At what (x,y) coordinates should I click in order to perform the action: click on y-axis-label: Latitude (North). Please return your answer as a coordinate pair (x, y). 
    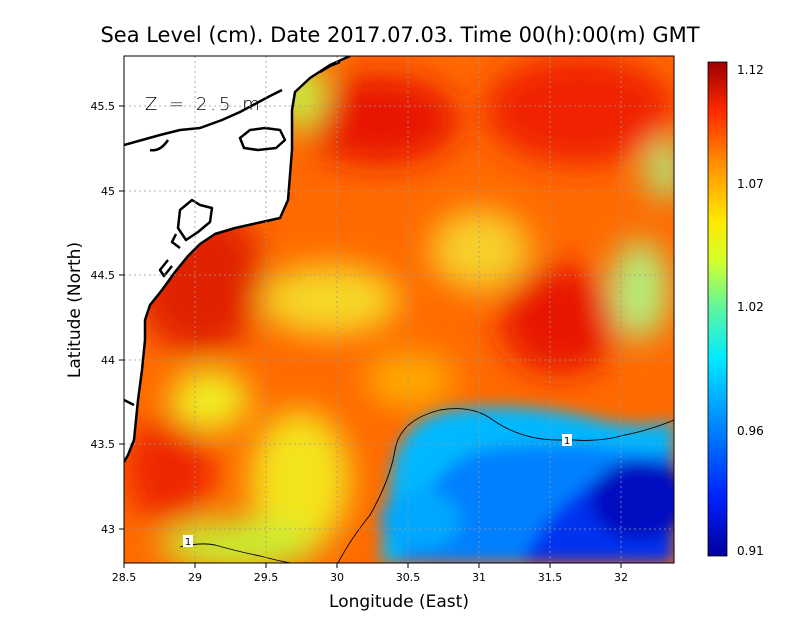
    Looking at the image, I should click on (75, 310).